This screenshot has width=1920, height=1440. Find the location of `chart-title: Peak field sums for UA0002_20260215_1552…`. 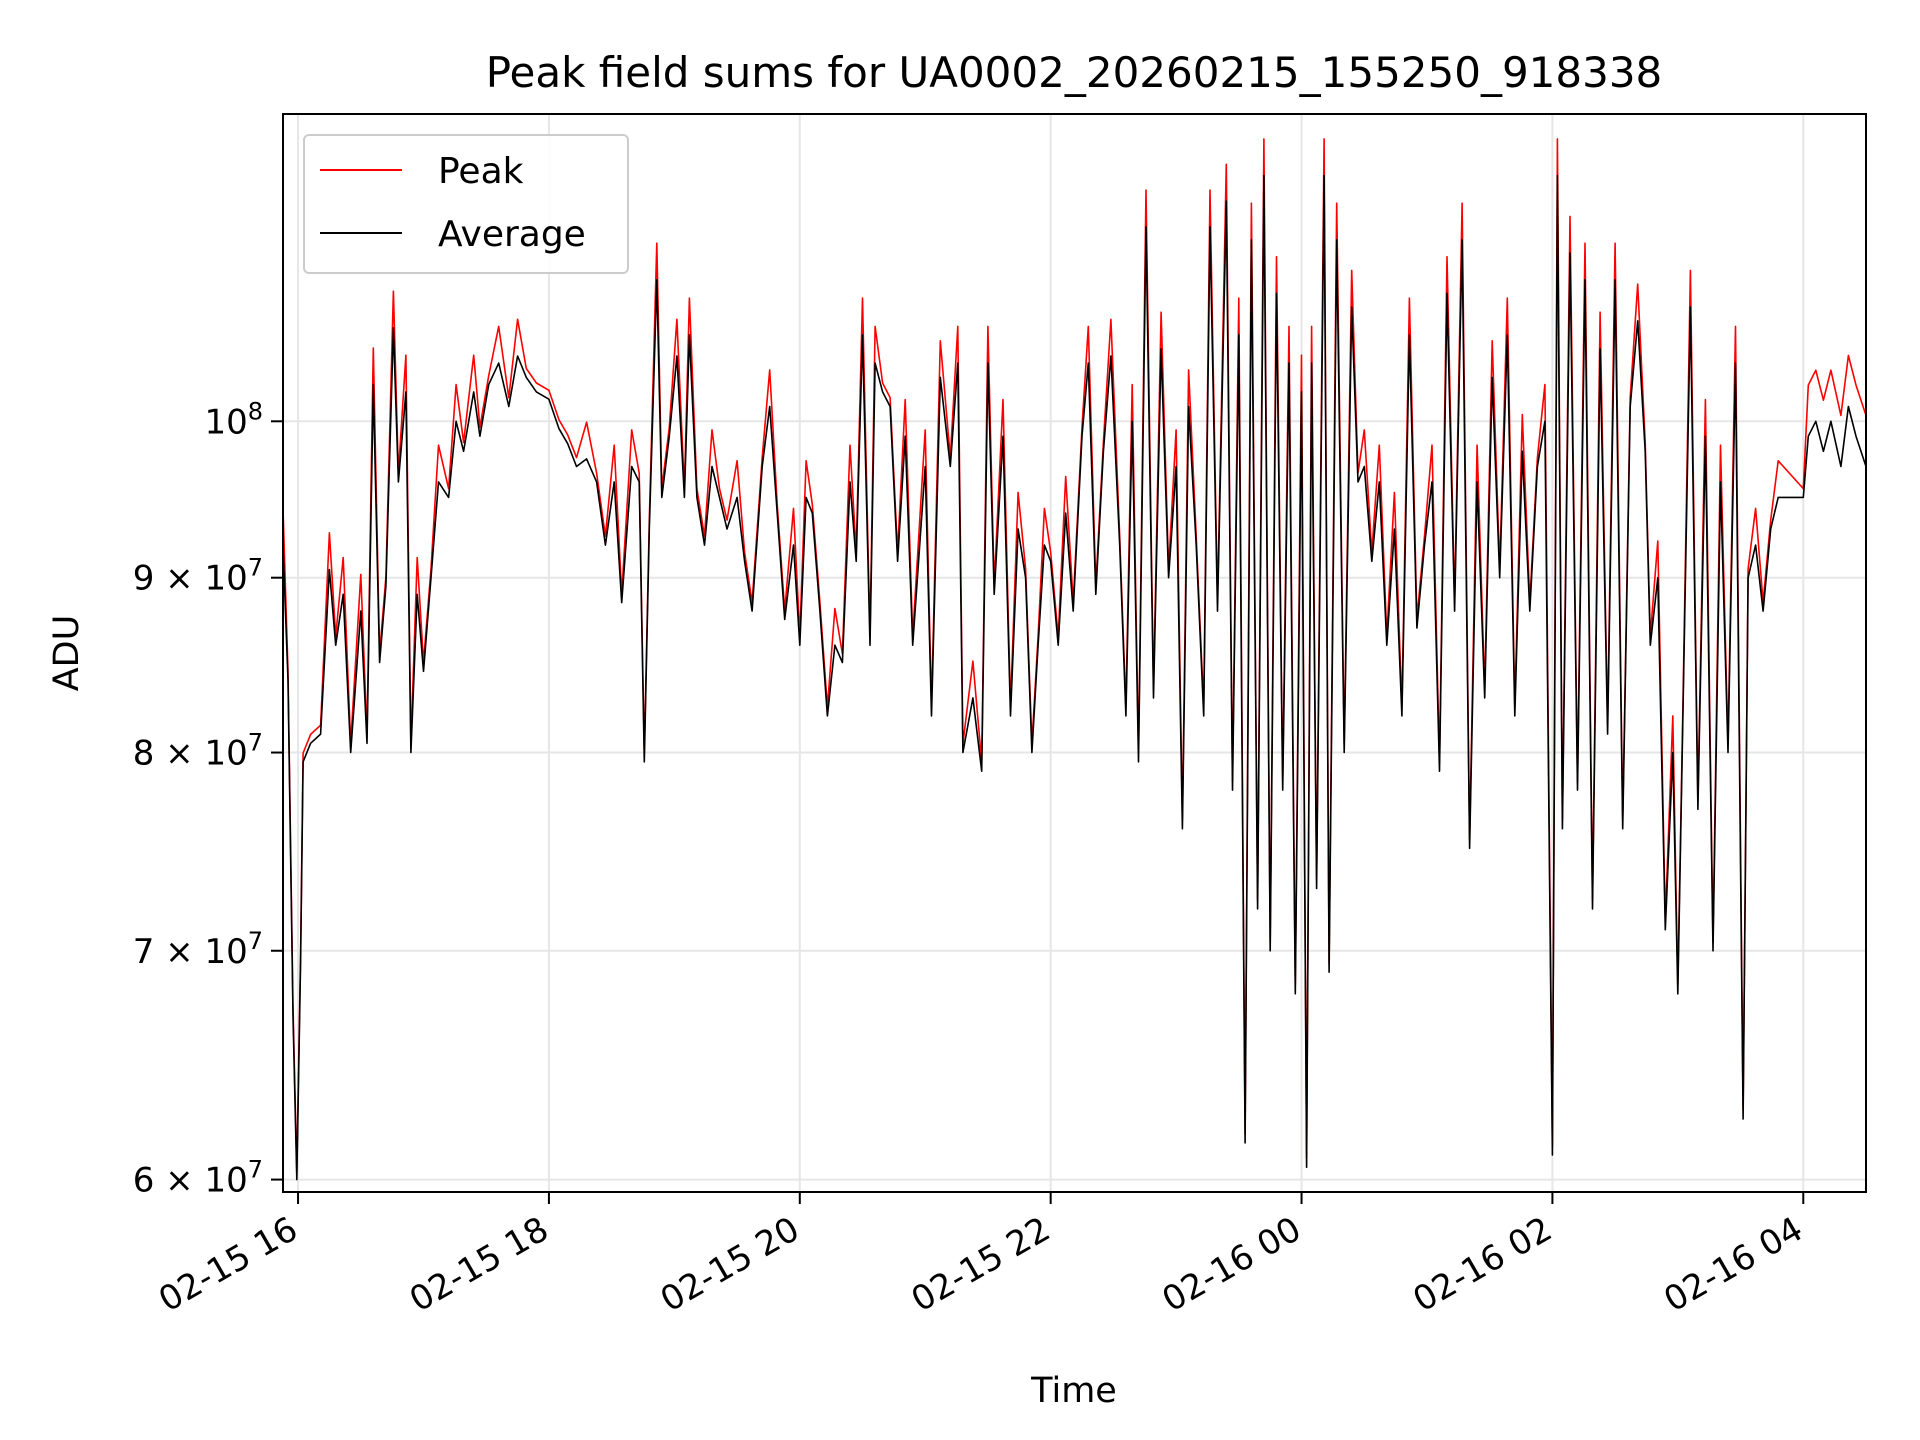

chart-title: Peak field sums for UA0002_20260215_1552… is located at coordinates (1074, 72).